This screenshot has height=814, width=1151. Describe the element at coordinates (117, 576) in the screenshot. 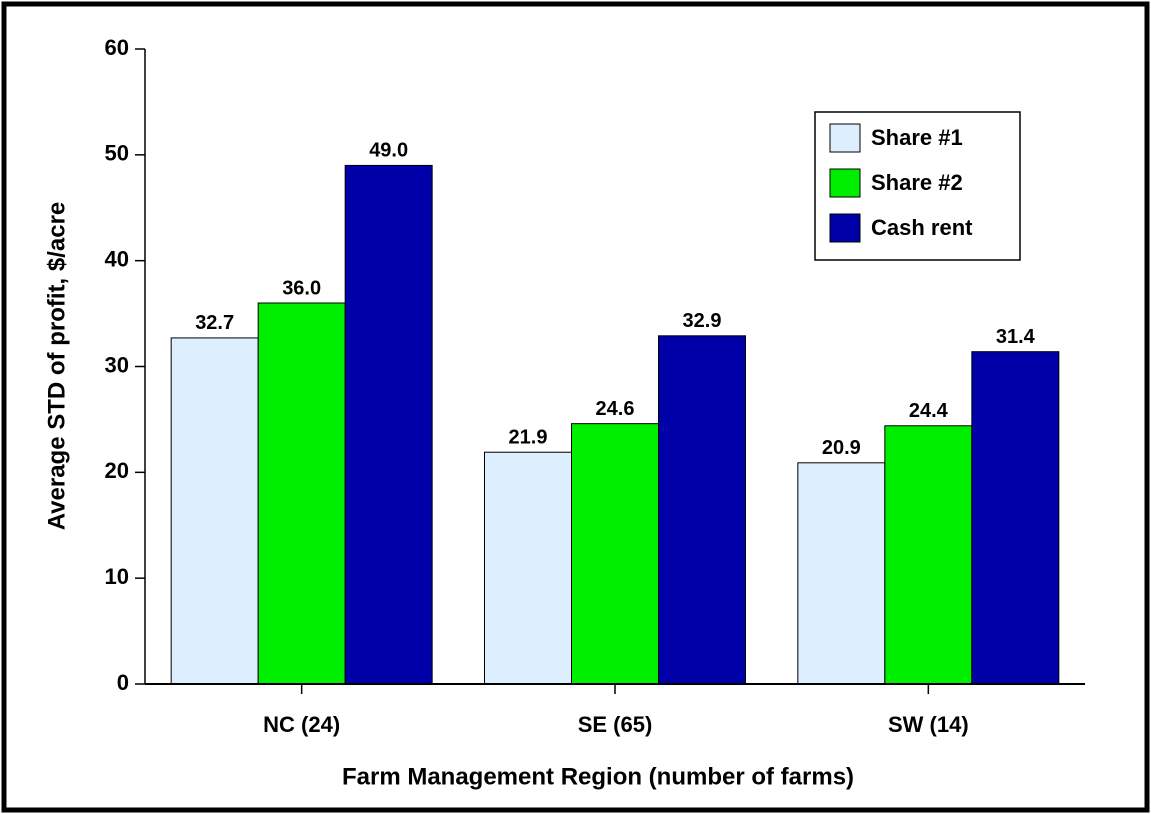

I see `y-tick-label: 10` at that location.